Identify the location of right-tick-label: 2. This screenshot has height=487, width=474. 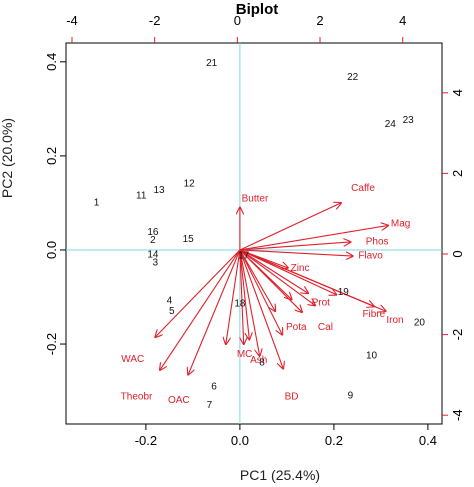
(457, 173).